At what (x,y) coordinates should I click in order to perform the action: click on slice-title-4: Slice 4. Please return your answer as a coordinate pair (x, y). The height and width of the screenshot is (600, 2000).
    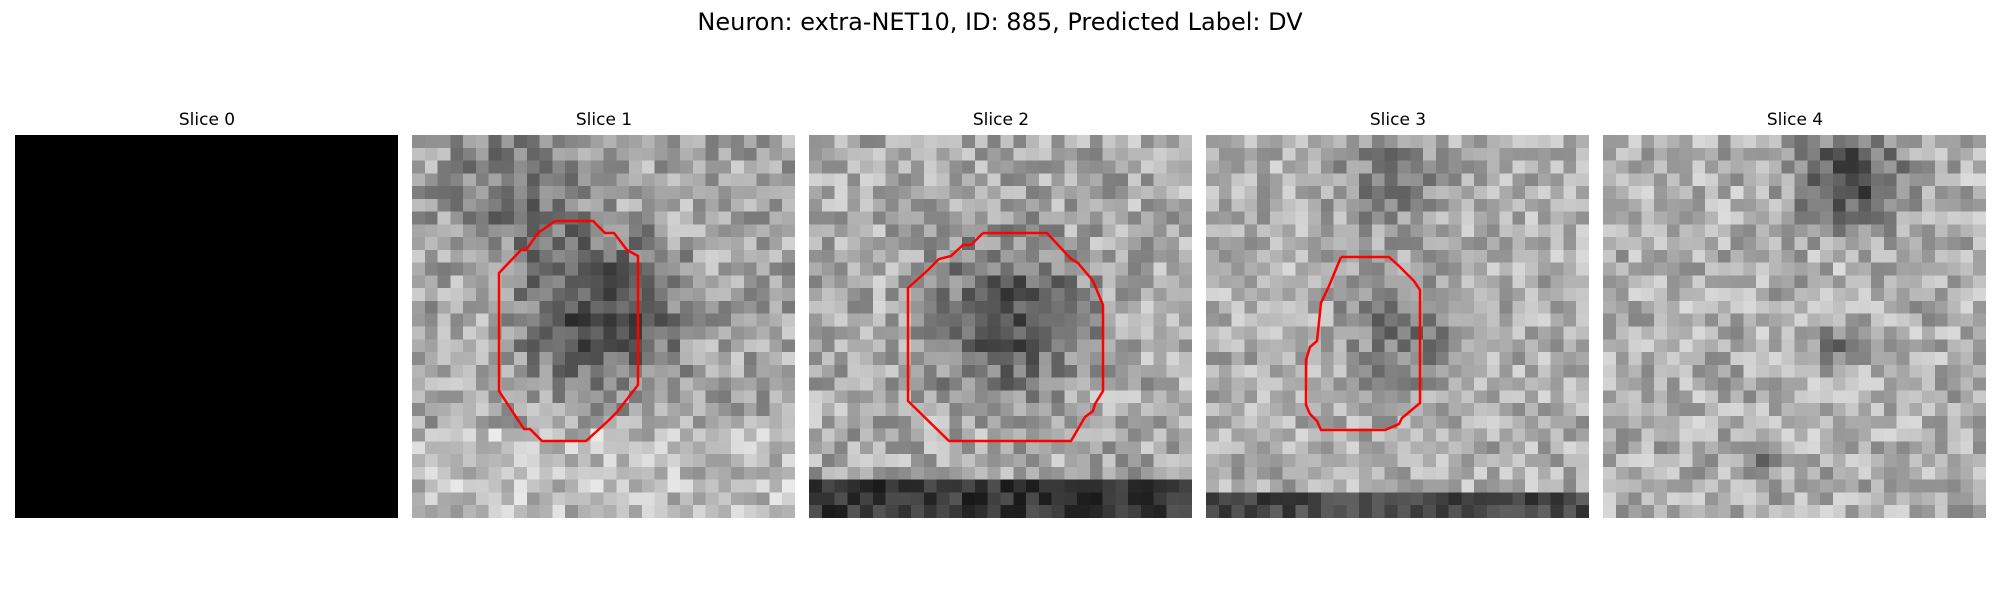
    Looking at the image, I should click on (1795, 120).